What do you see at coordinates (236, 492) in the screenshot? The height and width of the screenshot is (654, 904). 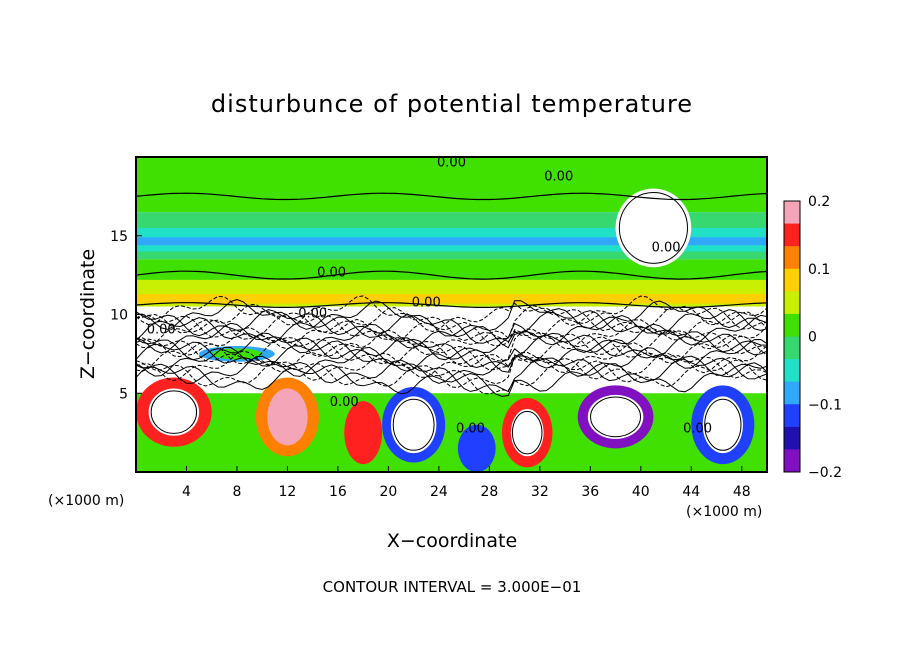 I see `x-tick-label-1: 8` at bounding box center [236, 492].